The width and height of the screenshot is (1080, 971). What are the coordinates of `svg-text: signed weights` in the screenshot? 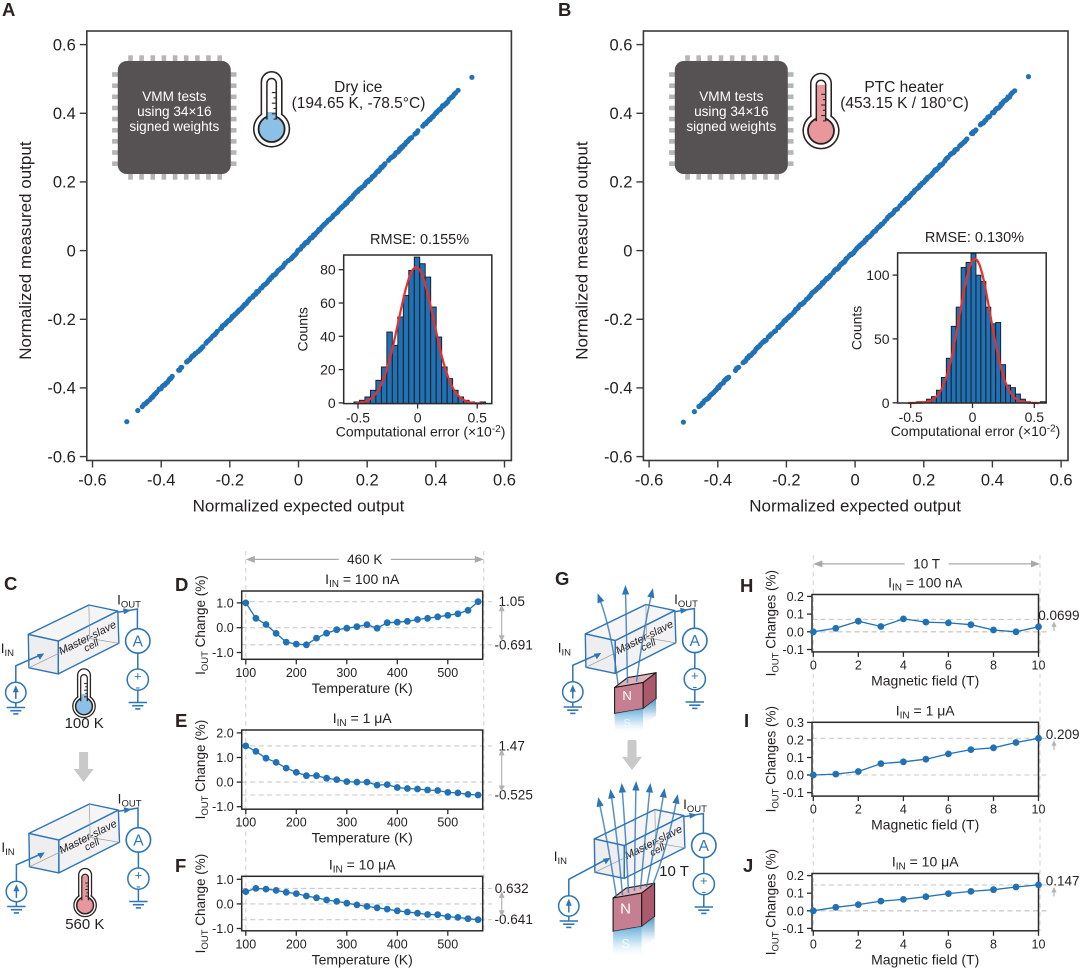 It's located at (731, 126).